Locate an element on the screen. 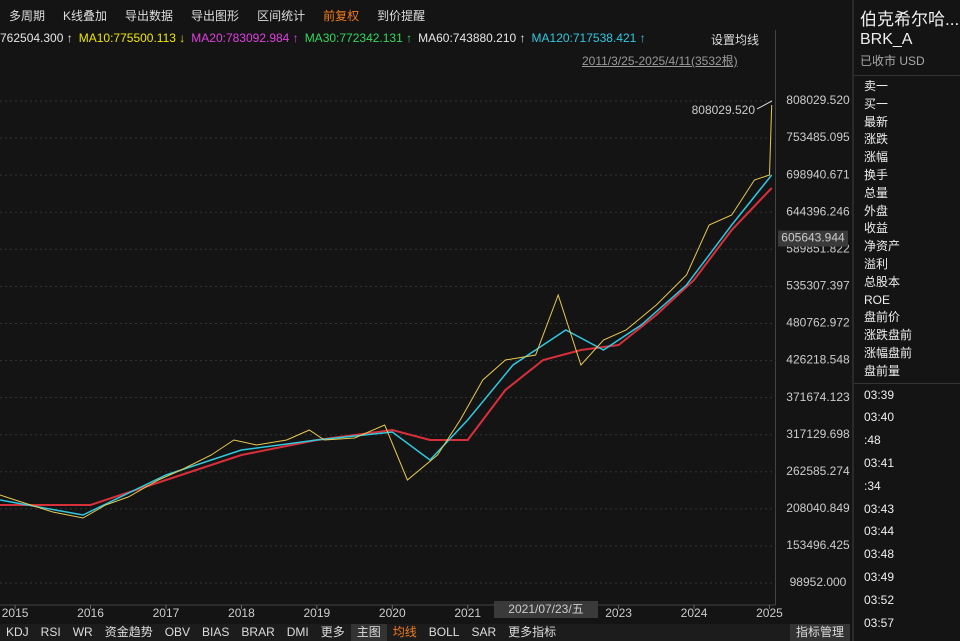  y-tick-label: 480762.972 is located at coordinates (818, 323).